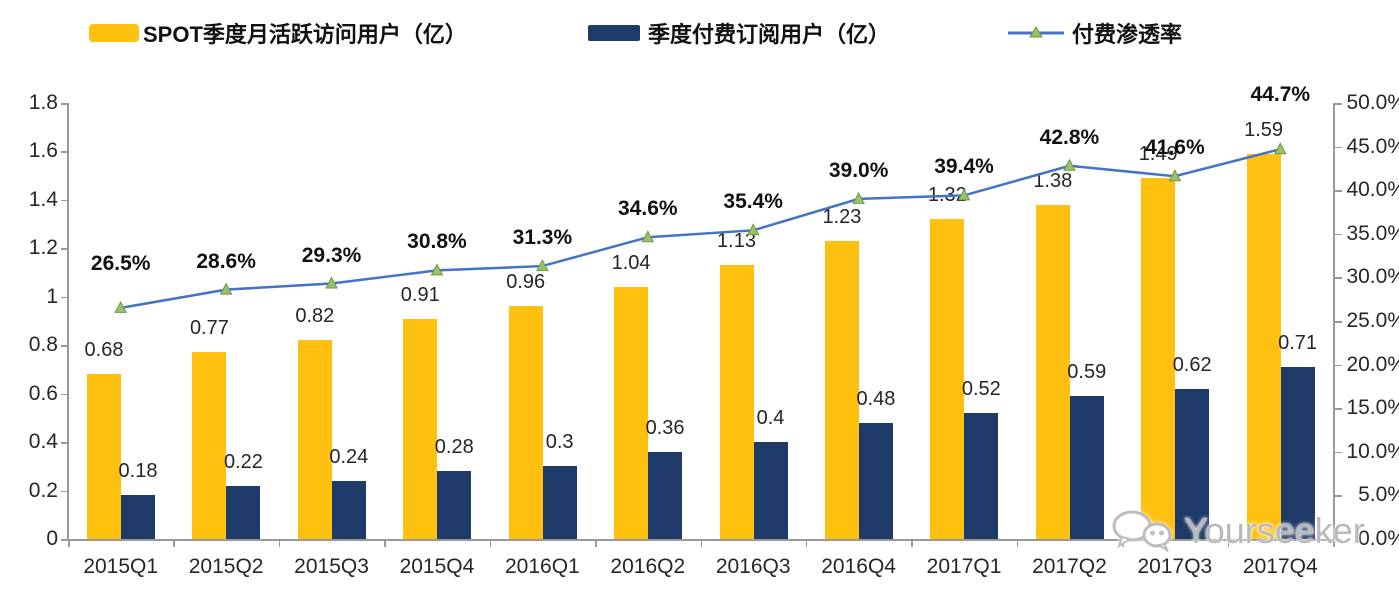 This screenshot has height=596, width=1399. I want to click on penetration-value-label: 39.0%, so click(858, 170).